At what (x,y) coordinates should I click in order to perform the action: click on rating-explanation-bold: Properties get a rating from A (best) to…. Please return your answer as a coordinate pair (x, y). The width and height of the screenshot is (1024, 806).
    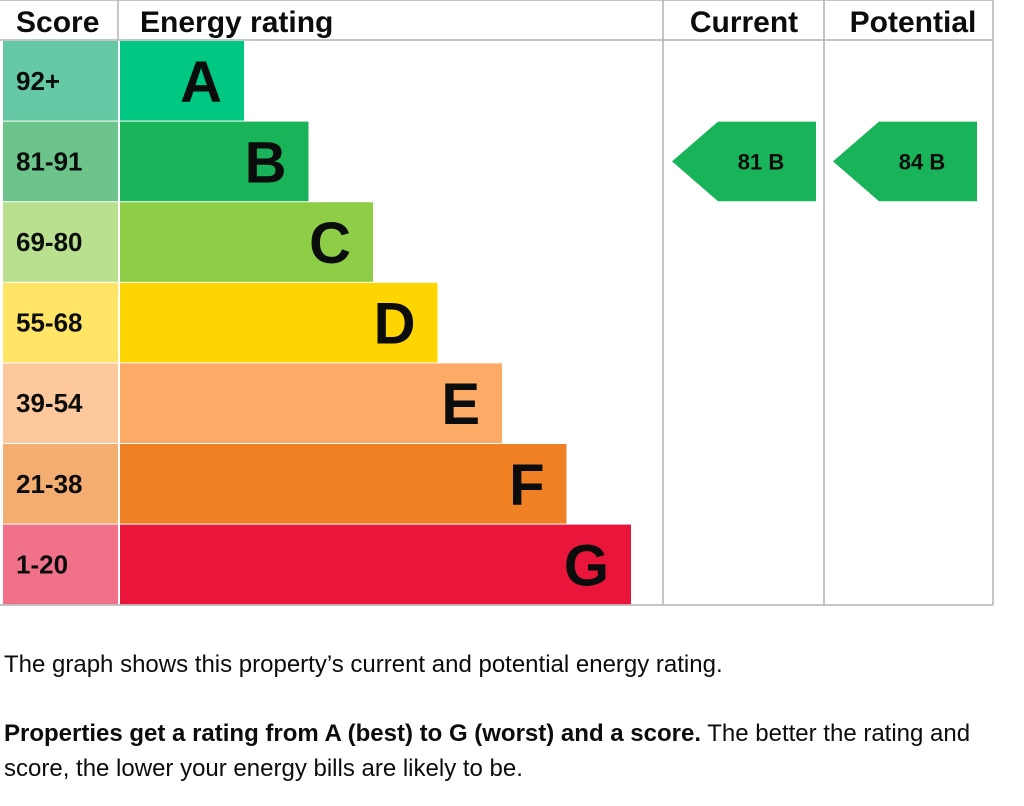
    Looking at the image, I should click on (352, 733).